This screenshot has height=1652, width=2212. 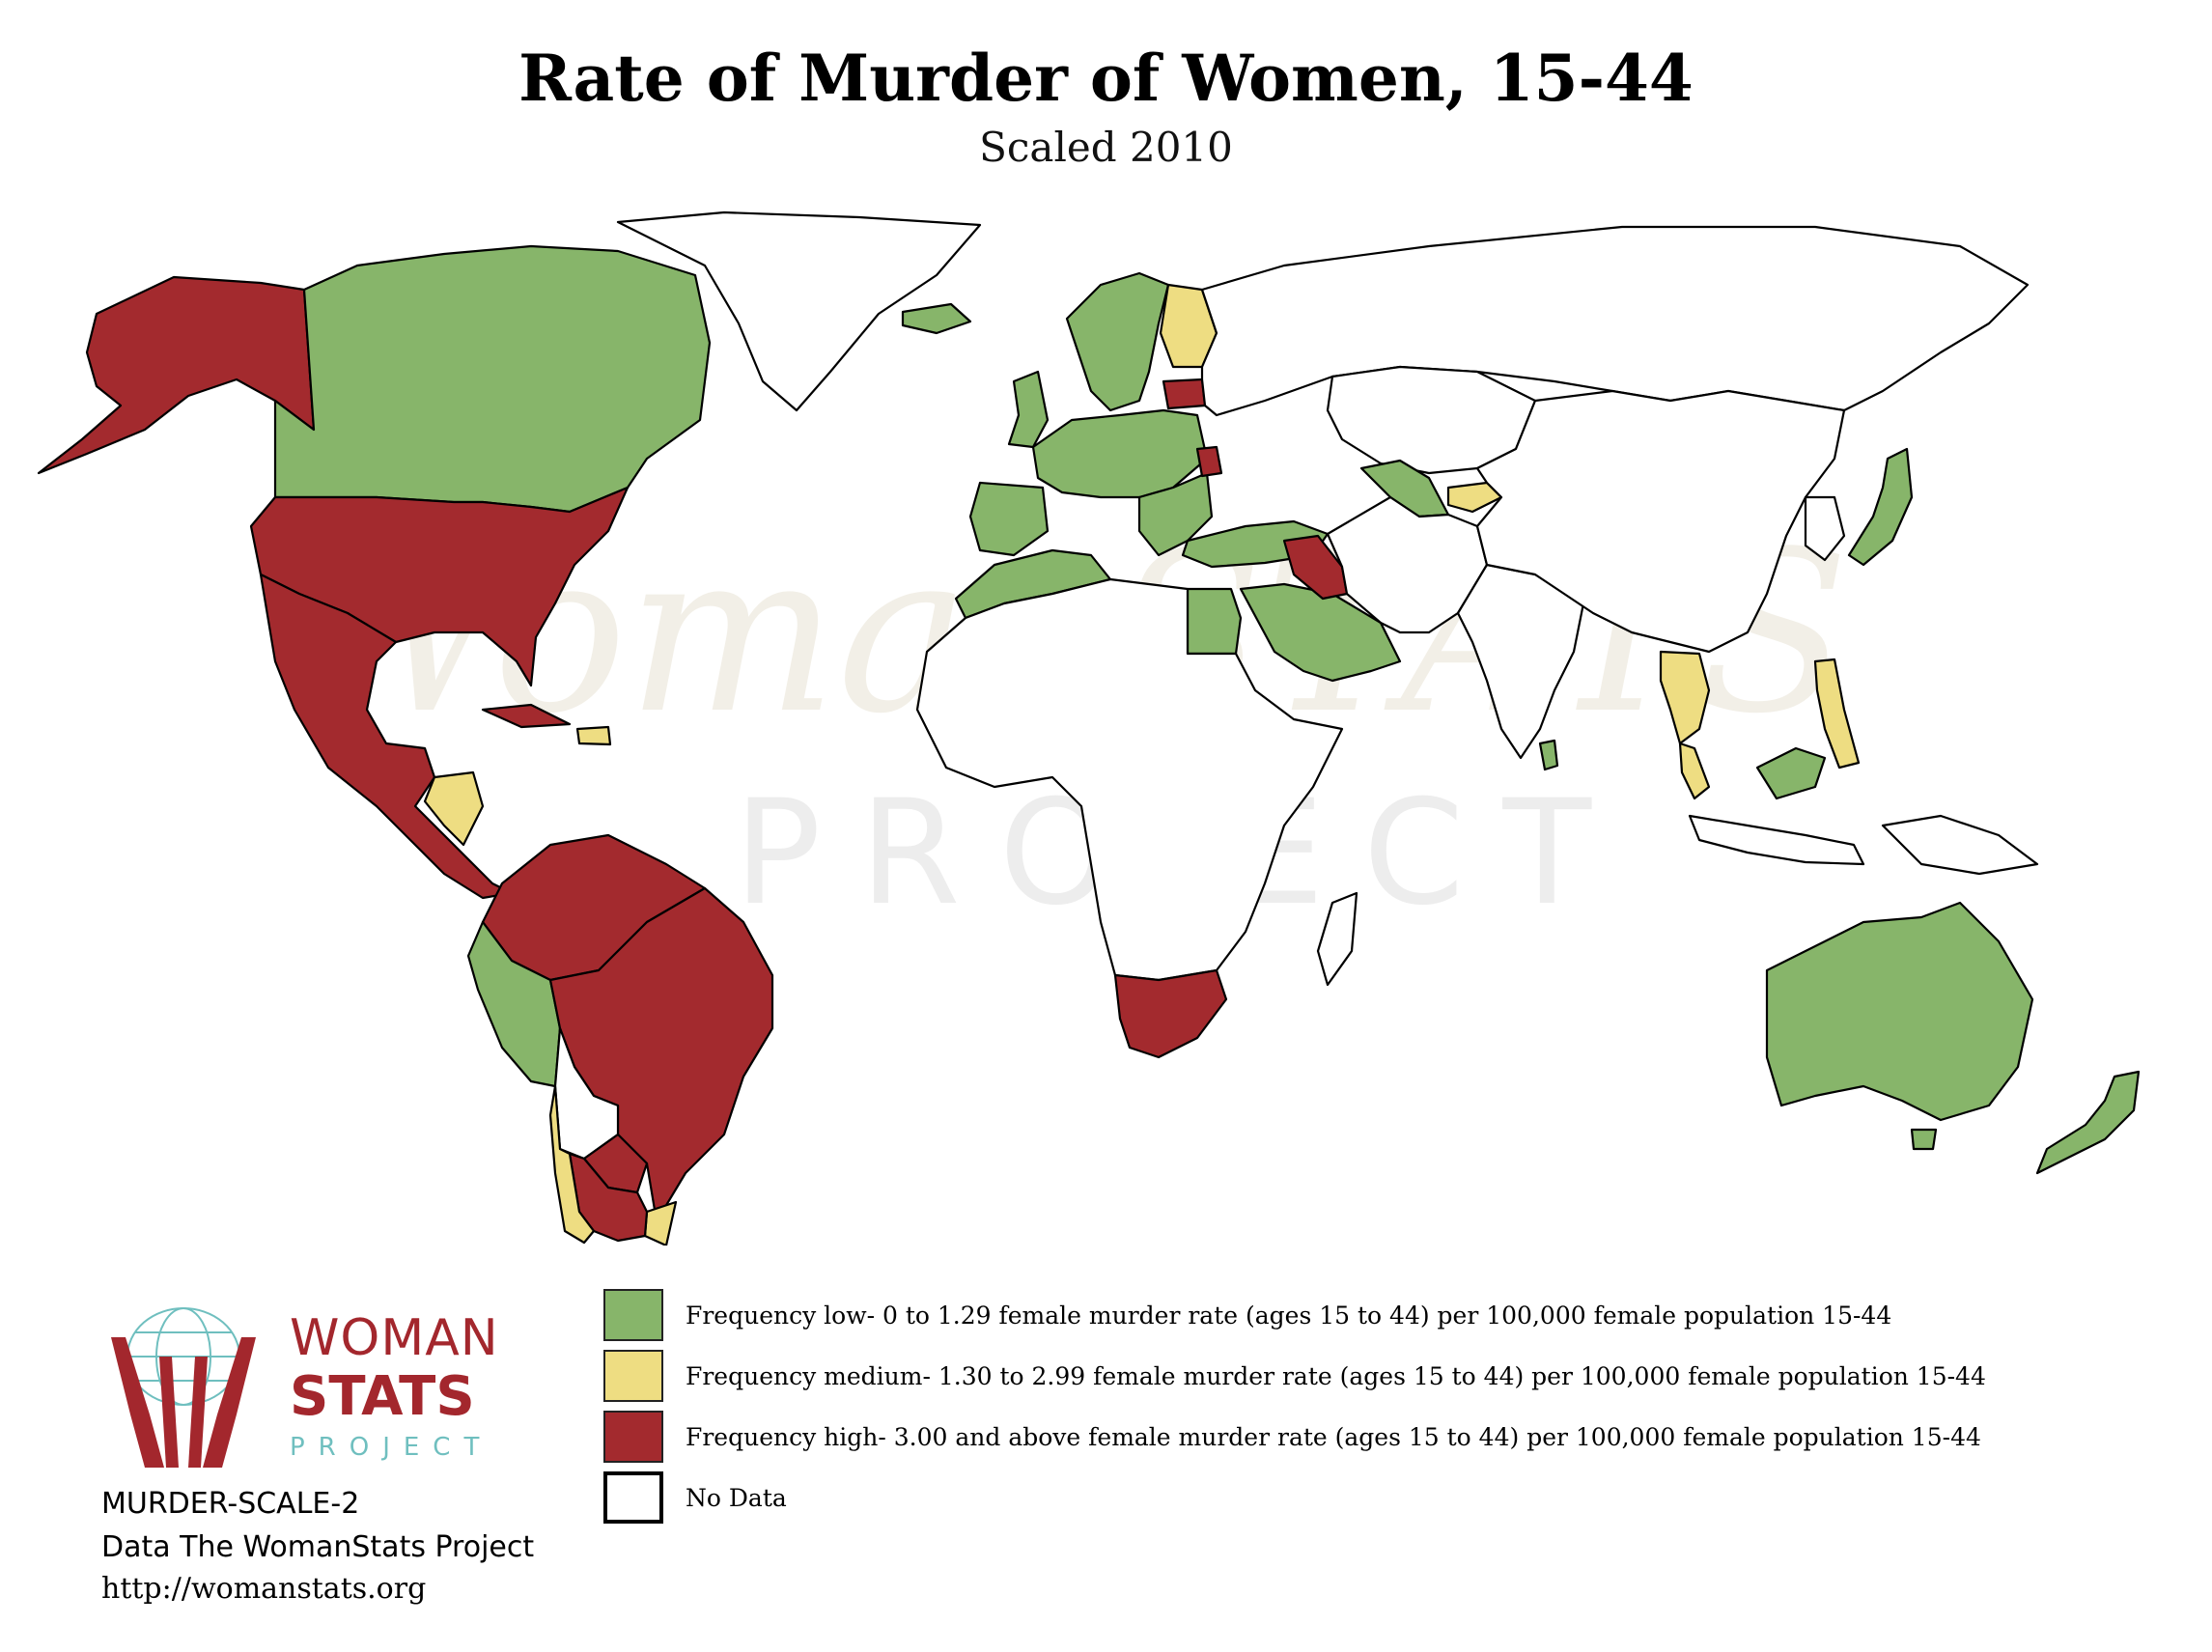 What do you see at coordinates (1685, 698) in the screenshot?
I see `region-thailand` at bounding box center [1685, 698].